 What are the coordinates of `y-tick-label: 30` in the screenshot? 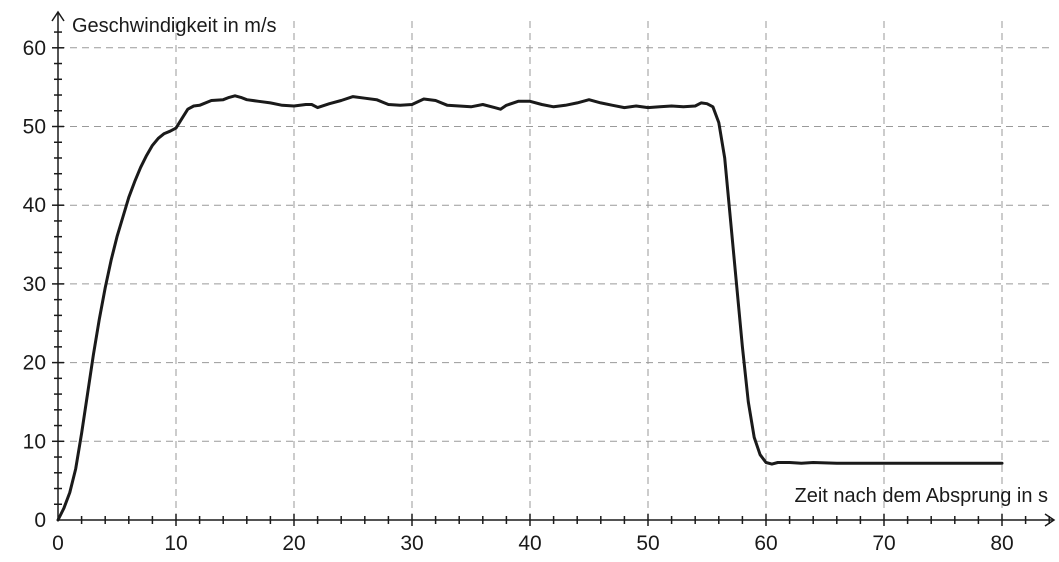 It's located at (34, 284).